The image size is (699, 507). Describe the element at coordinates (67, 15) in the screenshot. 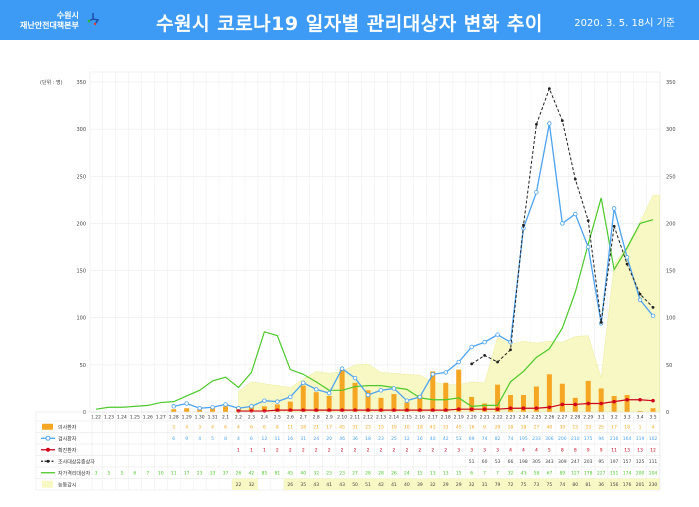

I see `logo-line1: 수원시` at that location.